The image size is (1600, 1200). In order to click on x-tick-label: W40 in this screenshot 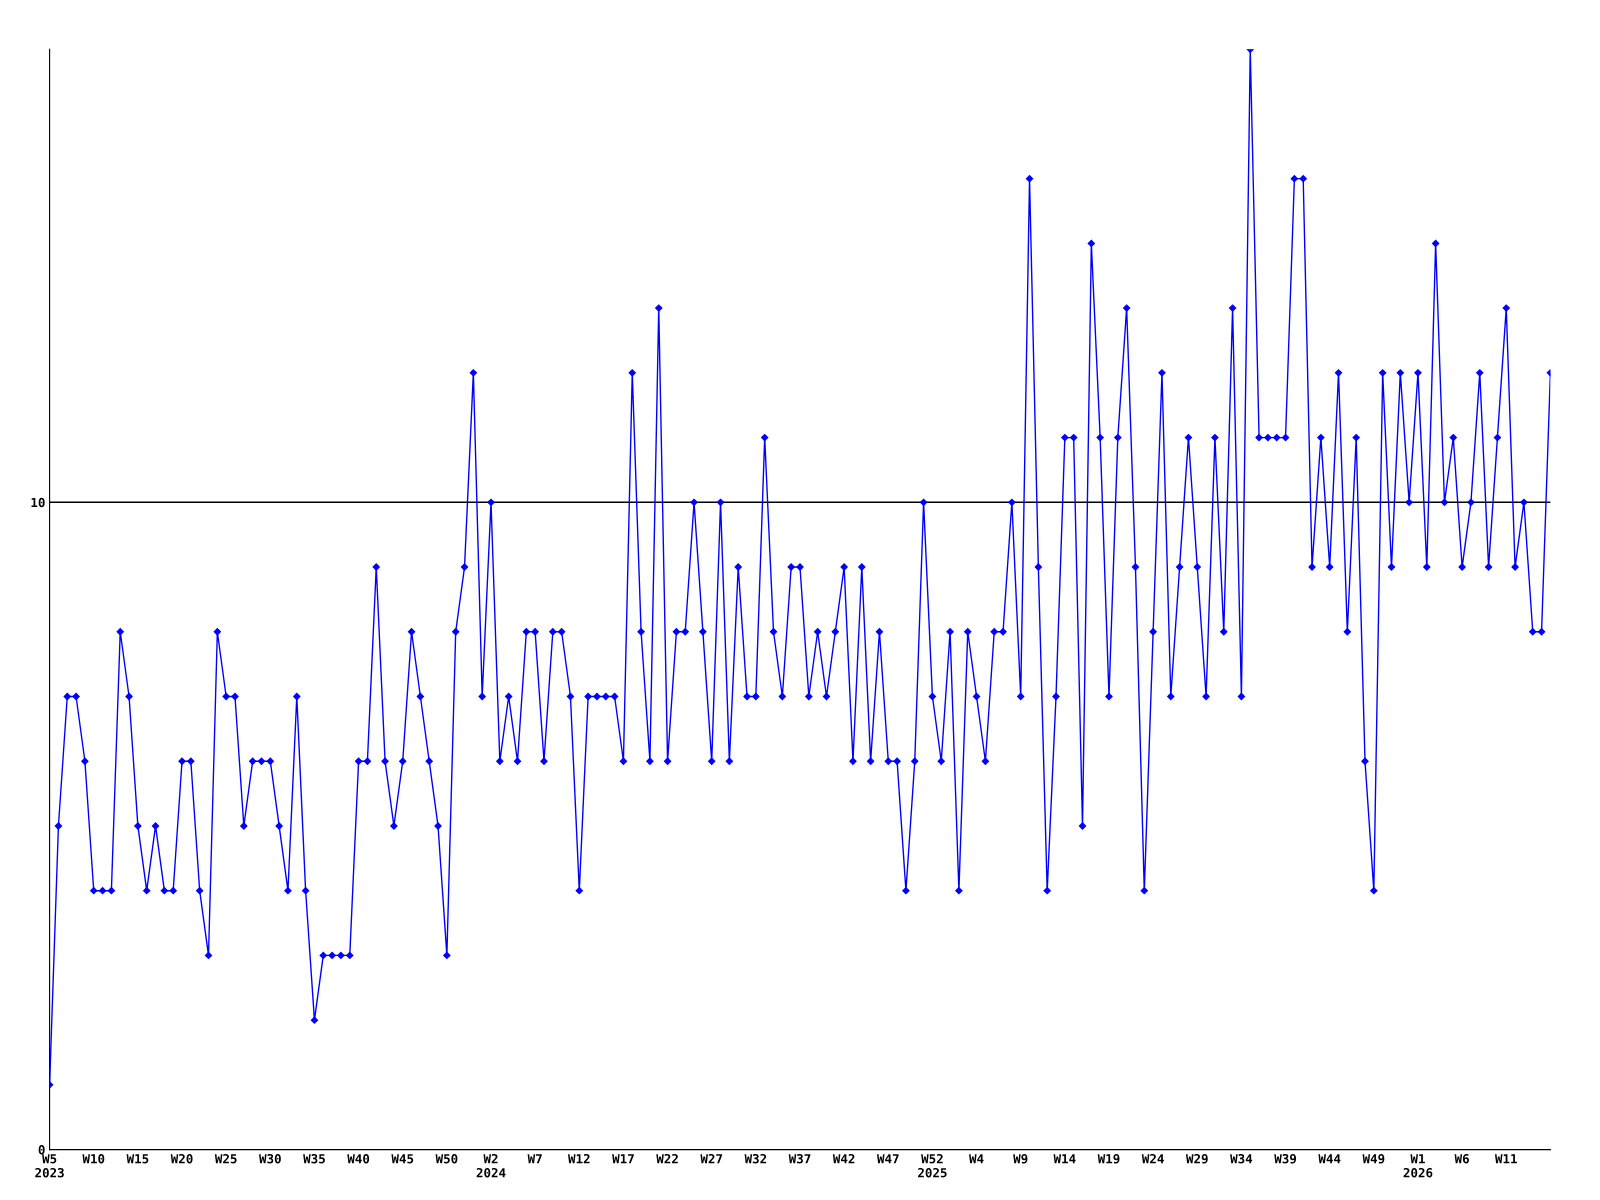, I will do `click(358, 1158)`.